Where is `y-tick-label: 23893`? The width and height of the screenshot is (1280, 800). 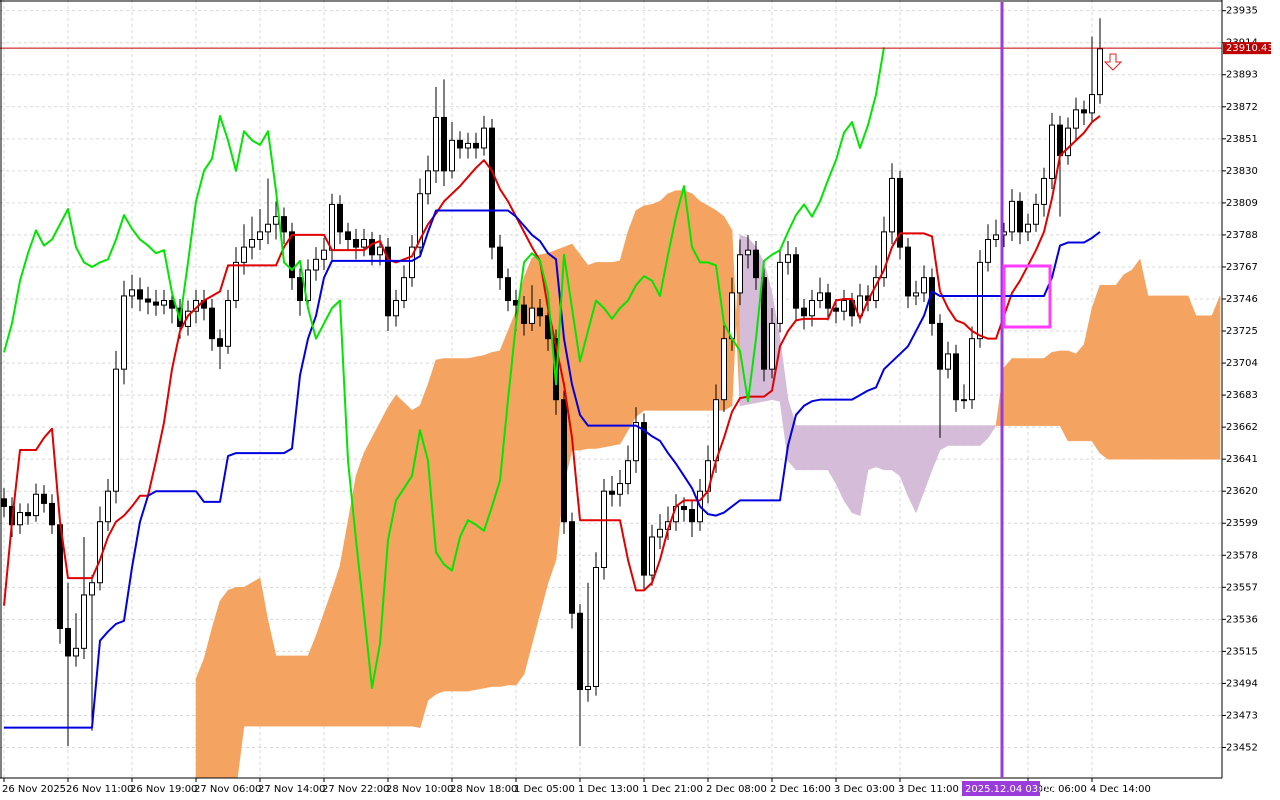
y-tick-label: 23893 is located at coordinates (1242, 75).